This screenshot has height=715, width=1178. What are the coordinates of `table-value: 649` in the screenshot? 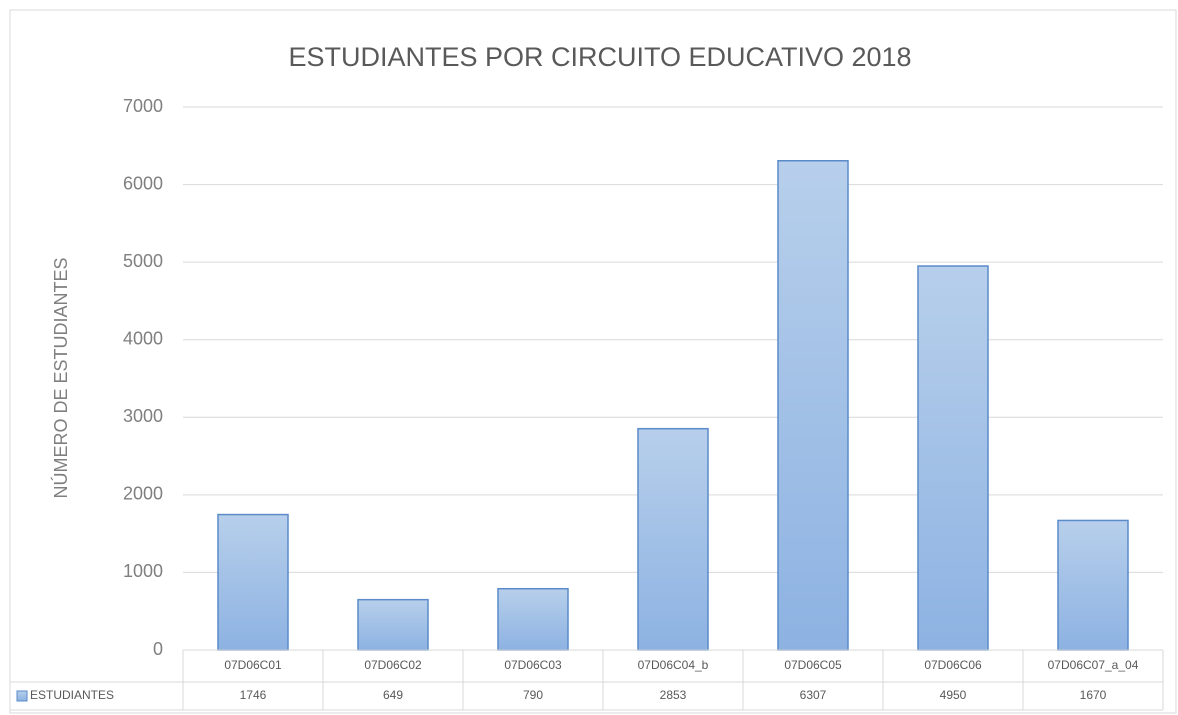 It's located at (393, 695).